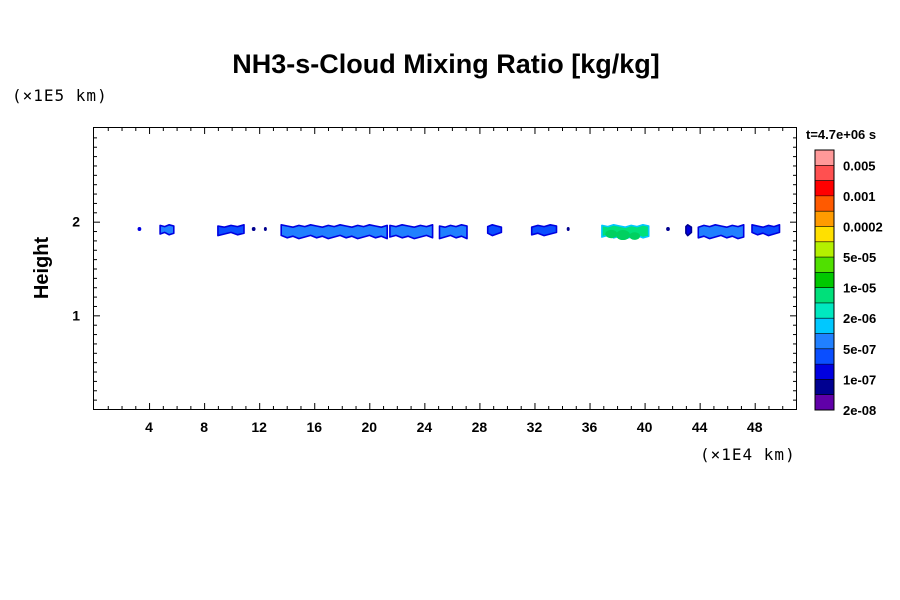 The height and width of the screenshot is (600, 900). What do you see at coordinates (60, 95) in the screenshot?
I see `y-axis-unit: (×1E5 km)` at bounding box center [60, 95].